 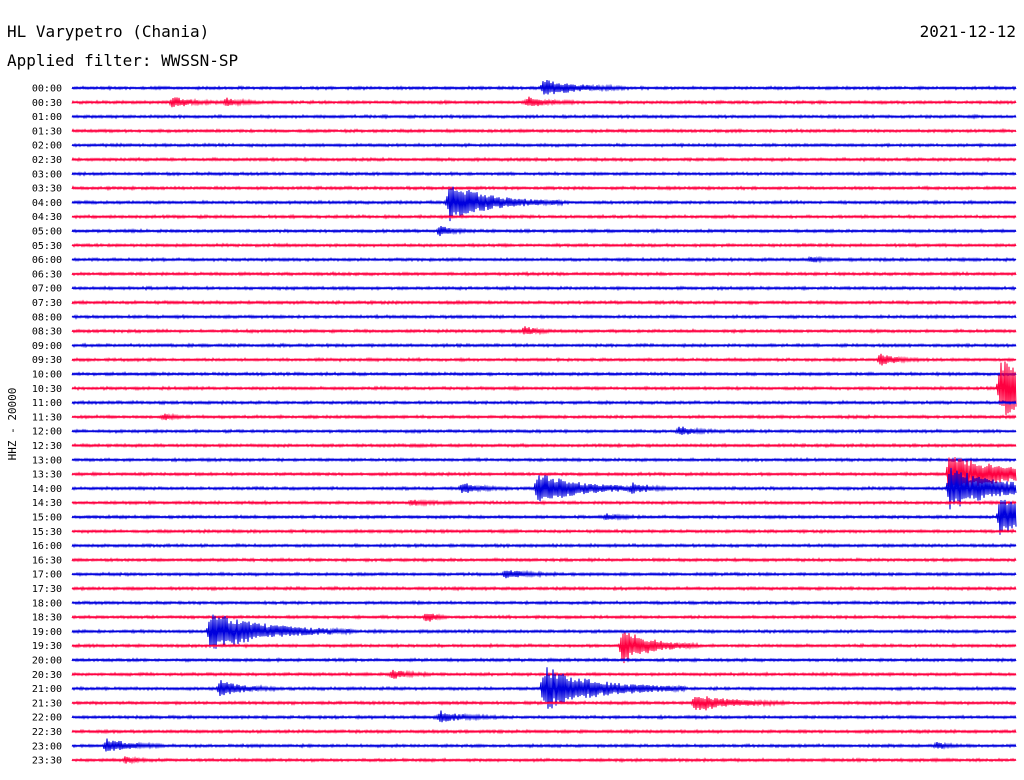 I want to click on row-time-label: 21:30, so click(x=47, y=703).